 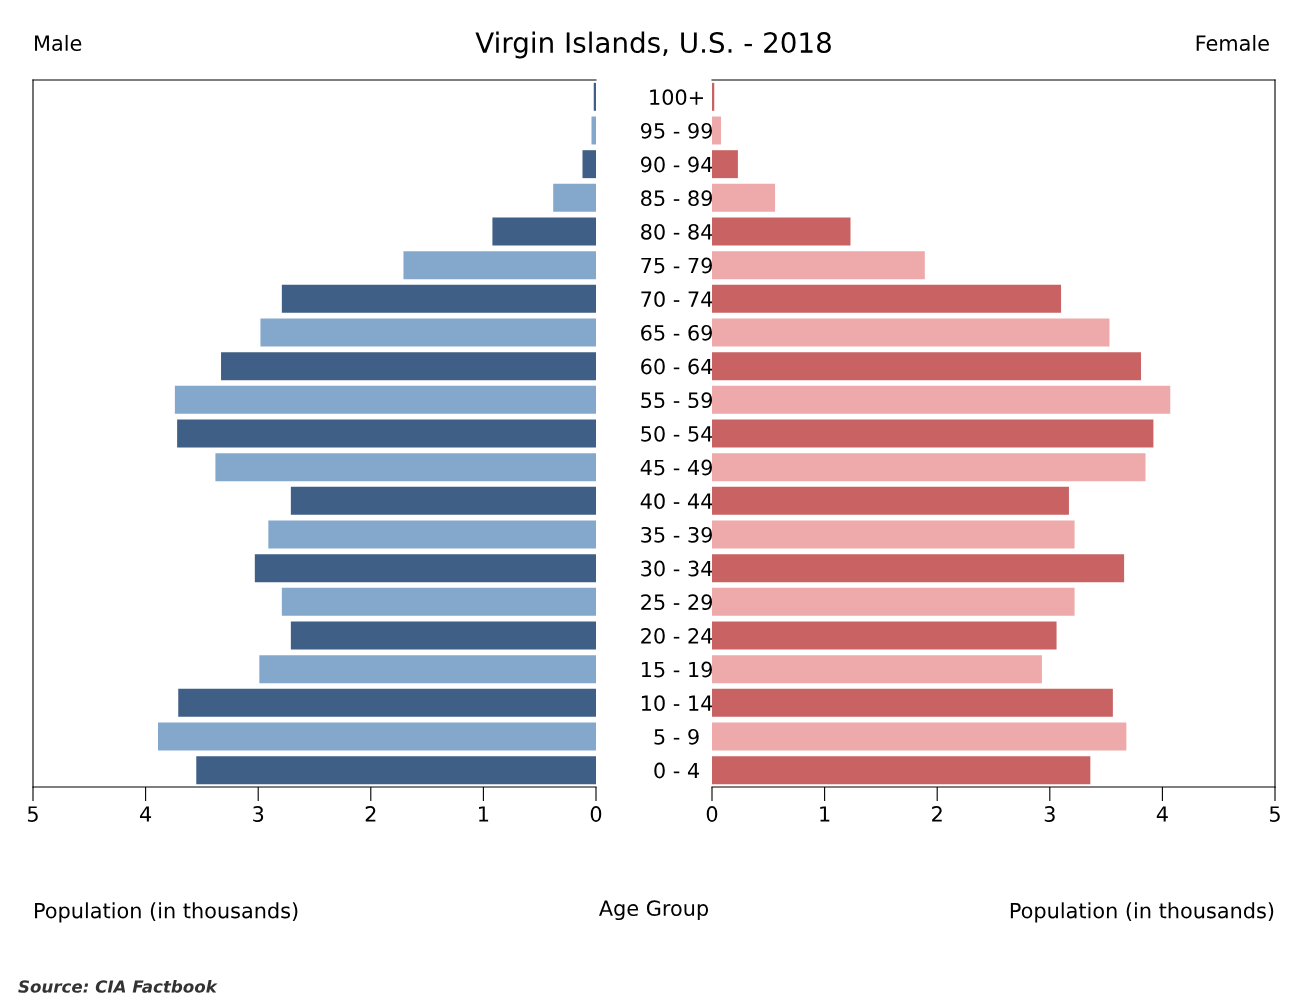 What do you see at coordinates (676, 534) in the screenshot?
I see `y-tick-label: 35 - 39` at bounding box center [676, 534].